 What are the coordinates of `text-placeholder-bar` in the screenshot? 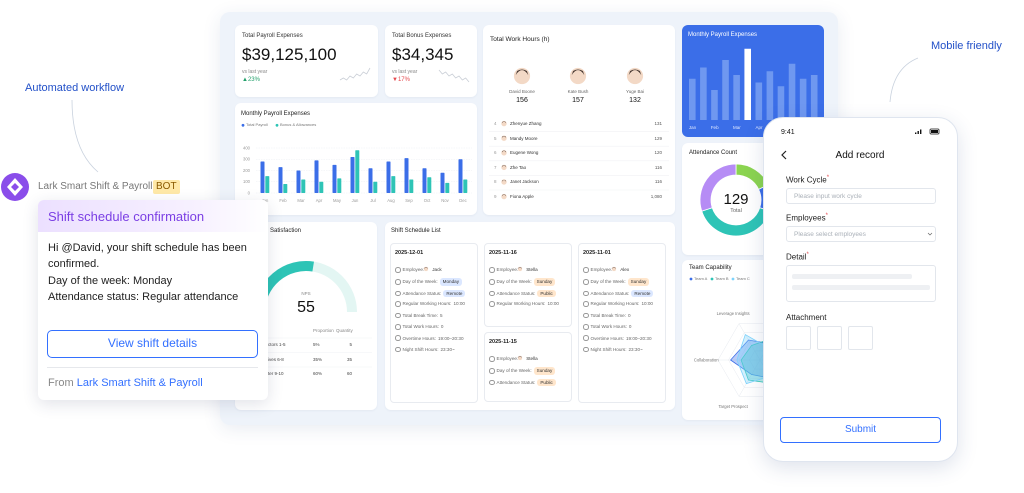 It's located at (852, 276).